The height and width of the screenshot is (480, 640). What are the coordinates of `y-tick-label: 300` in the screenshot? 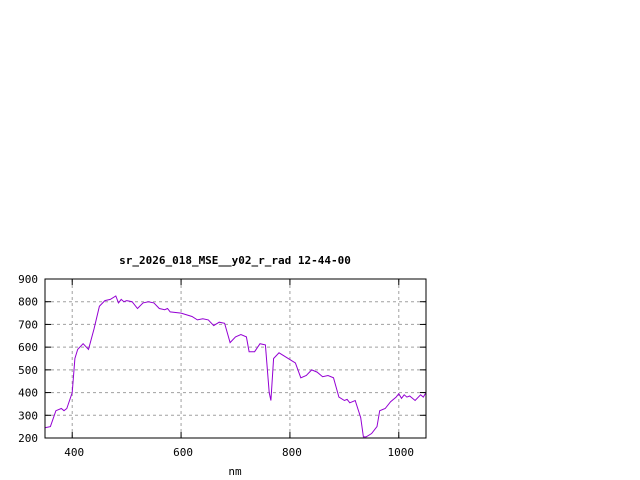 It's located at (28, 415).